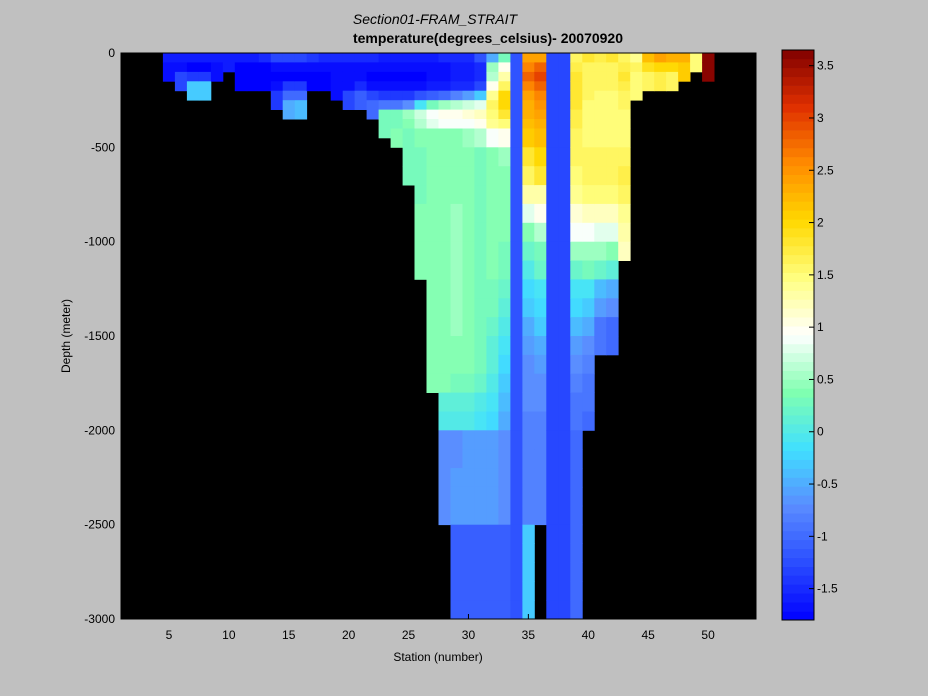 This screenshot has width=928, height=696. What do you see at coordinates (648, 635) in the screenshot?
I see `x-tick-label: 45` at bounding box center [648, 635].